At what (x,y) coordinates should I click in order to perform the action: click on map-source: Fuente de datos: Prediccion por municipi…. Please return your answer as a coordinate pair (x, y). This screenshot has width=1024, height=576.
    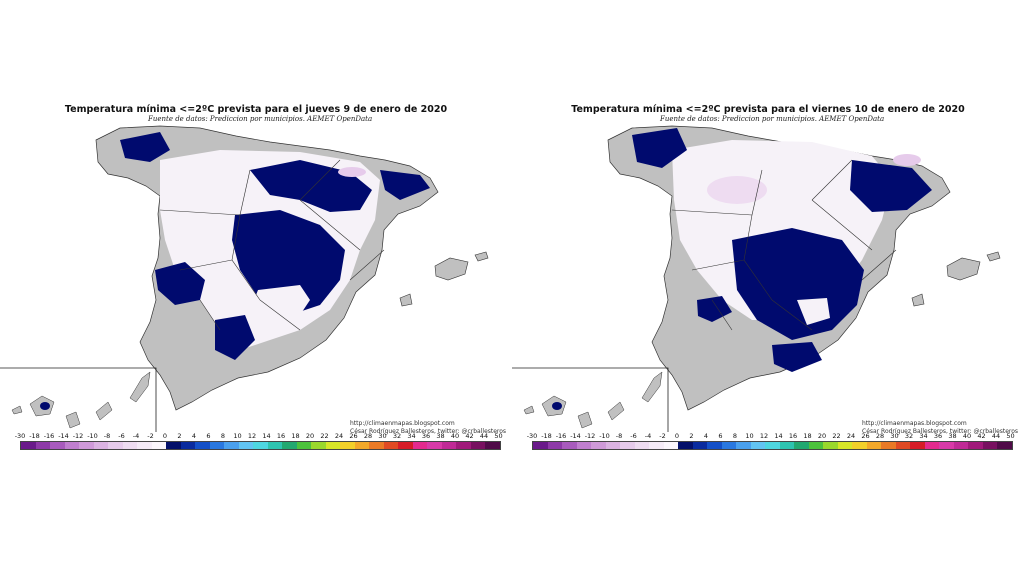
    Looking at the image, I should click on (260, 119).